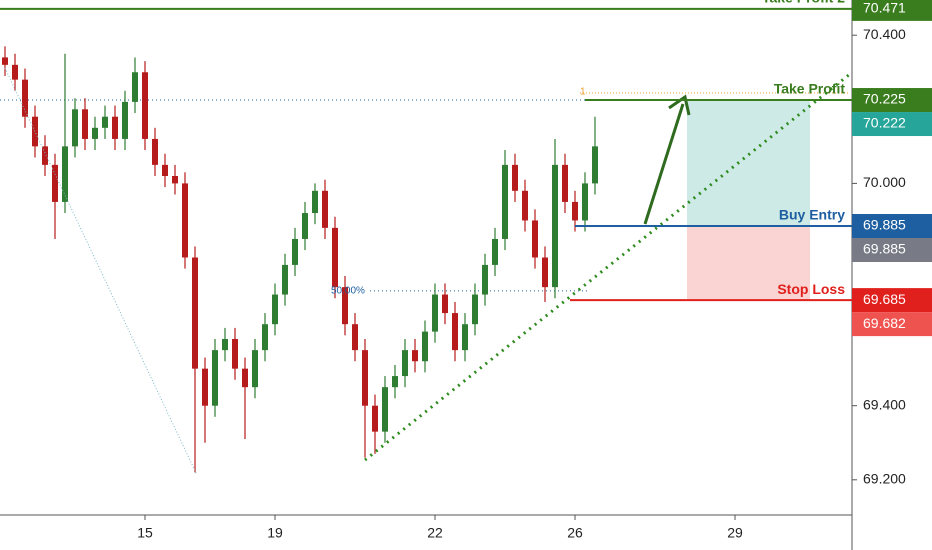  Describe the element at coordinates (664, 164) in the screenshot. I see `arrow-shaft` at that location.